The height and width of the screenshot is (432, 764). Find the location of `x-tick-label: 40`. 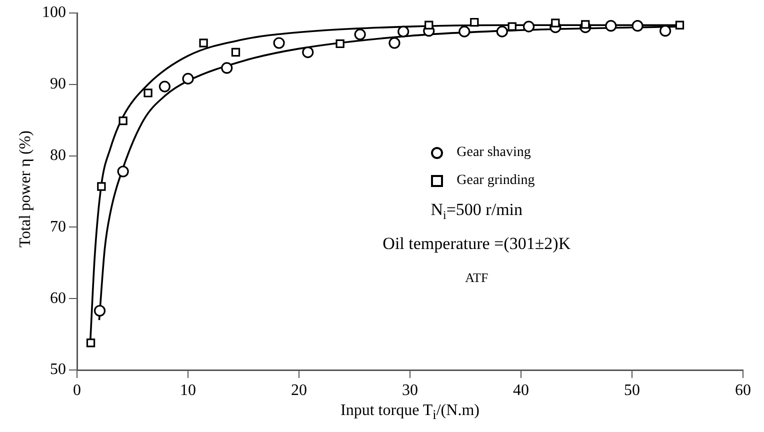

x-tick-label: 40 is located at coordinates (521, 390).